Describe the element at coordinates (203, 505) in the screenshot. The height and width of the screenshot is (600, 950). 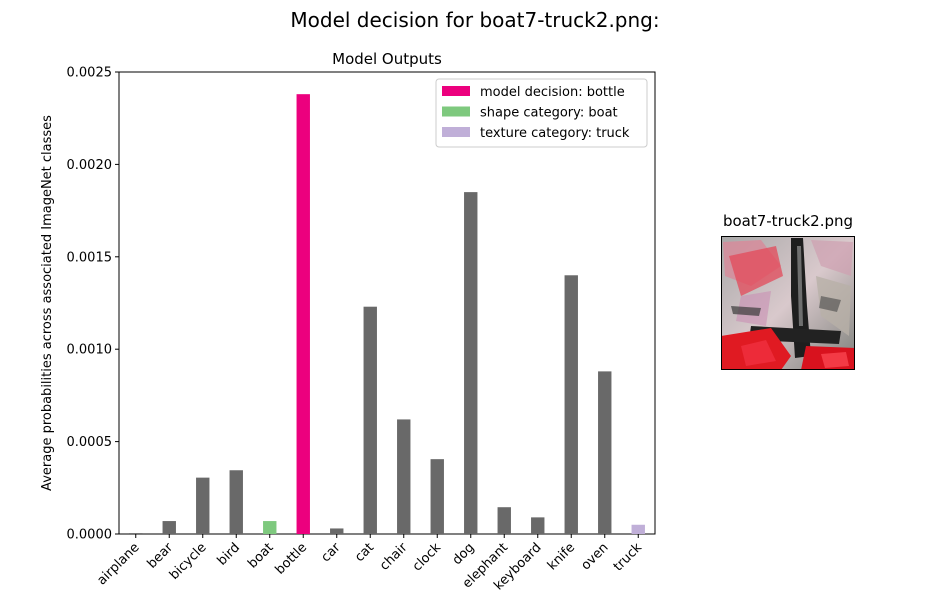
I see `bar-bicycle` at that location.